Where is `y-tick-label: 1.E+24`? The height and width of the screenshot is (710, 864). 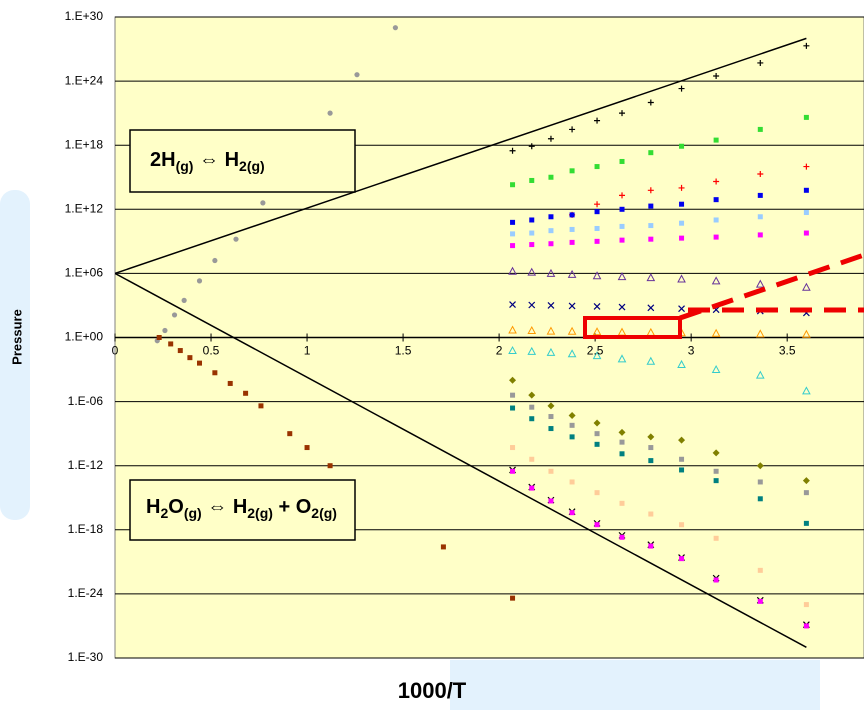
y-tick-label: 1.E+24 is located at coordinates (84, 80).